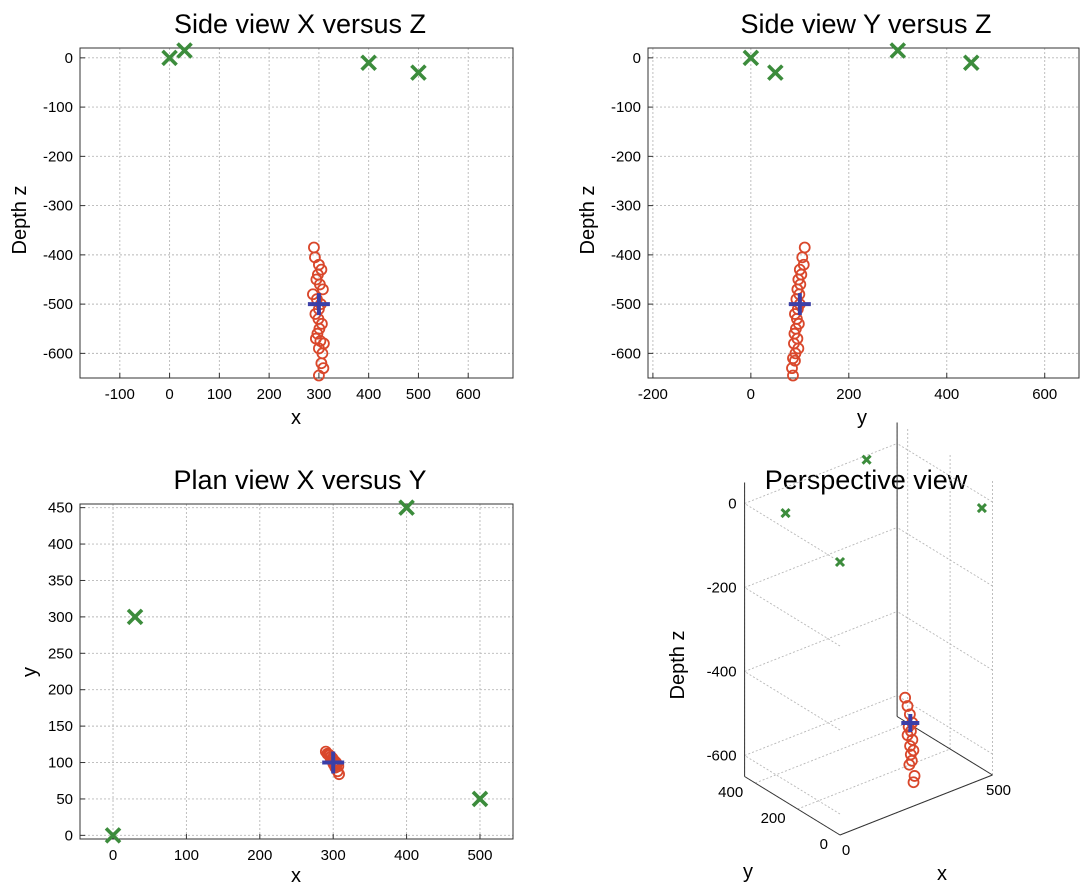 The image size is (1090, 890). Describe the element at coordinates (60, 653) in the screenshot. I see `y-tick-label: 250` at that location.